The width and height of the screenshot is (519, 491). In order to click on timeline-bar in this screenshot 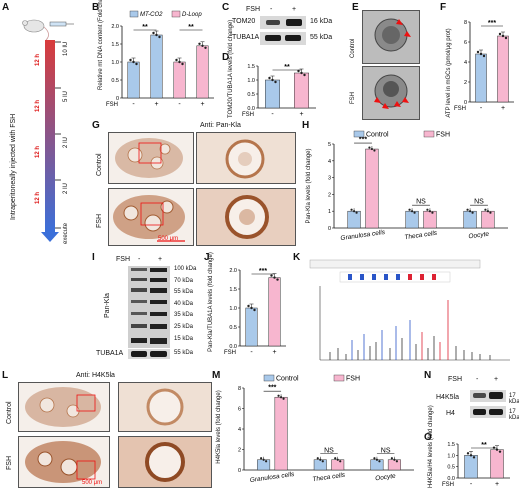, I will do `click(50, 136)`.